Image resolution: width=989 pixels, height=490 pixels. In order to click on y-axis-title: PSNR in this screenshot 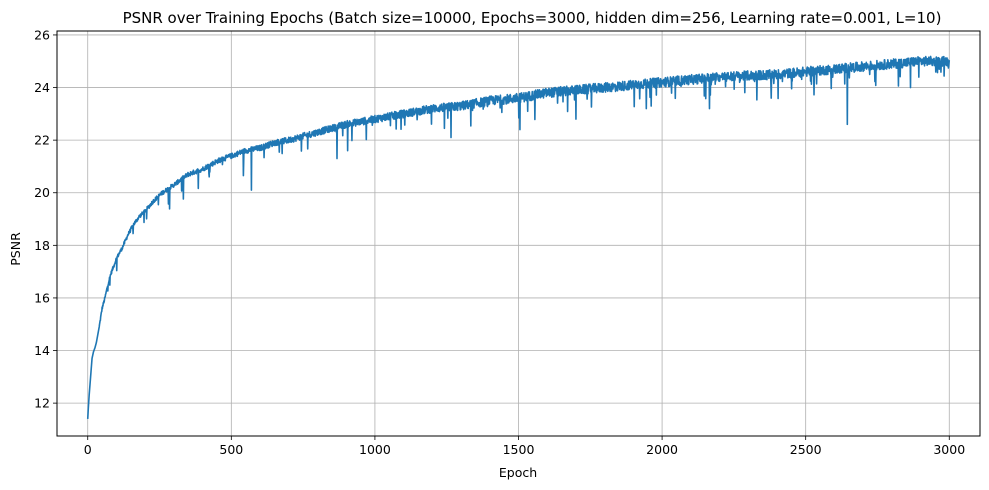, I will do `click(15, 249)`.